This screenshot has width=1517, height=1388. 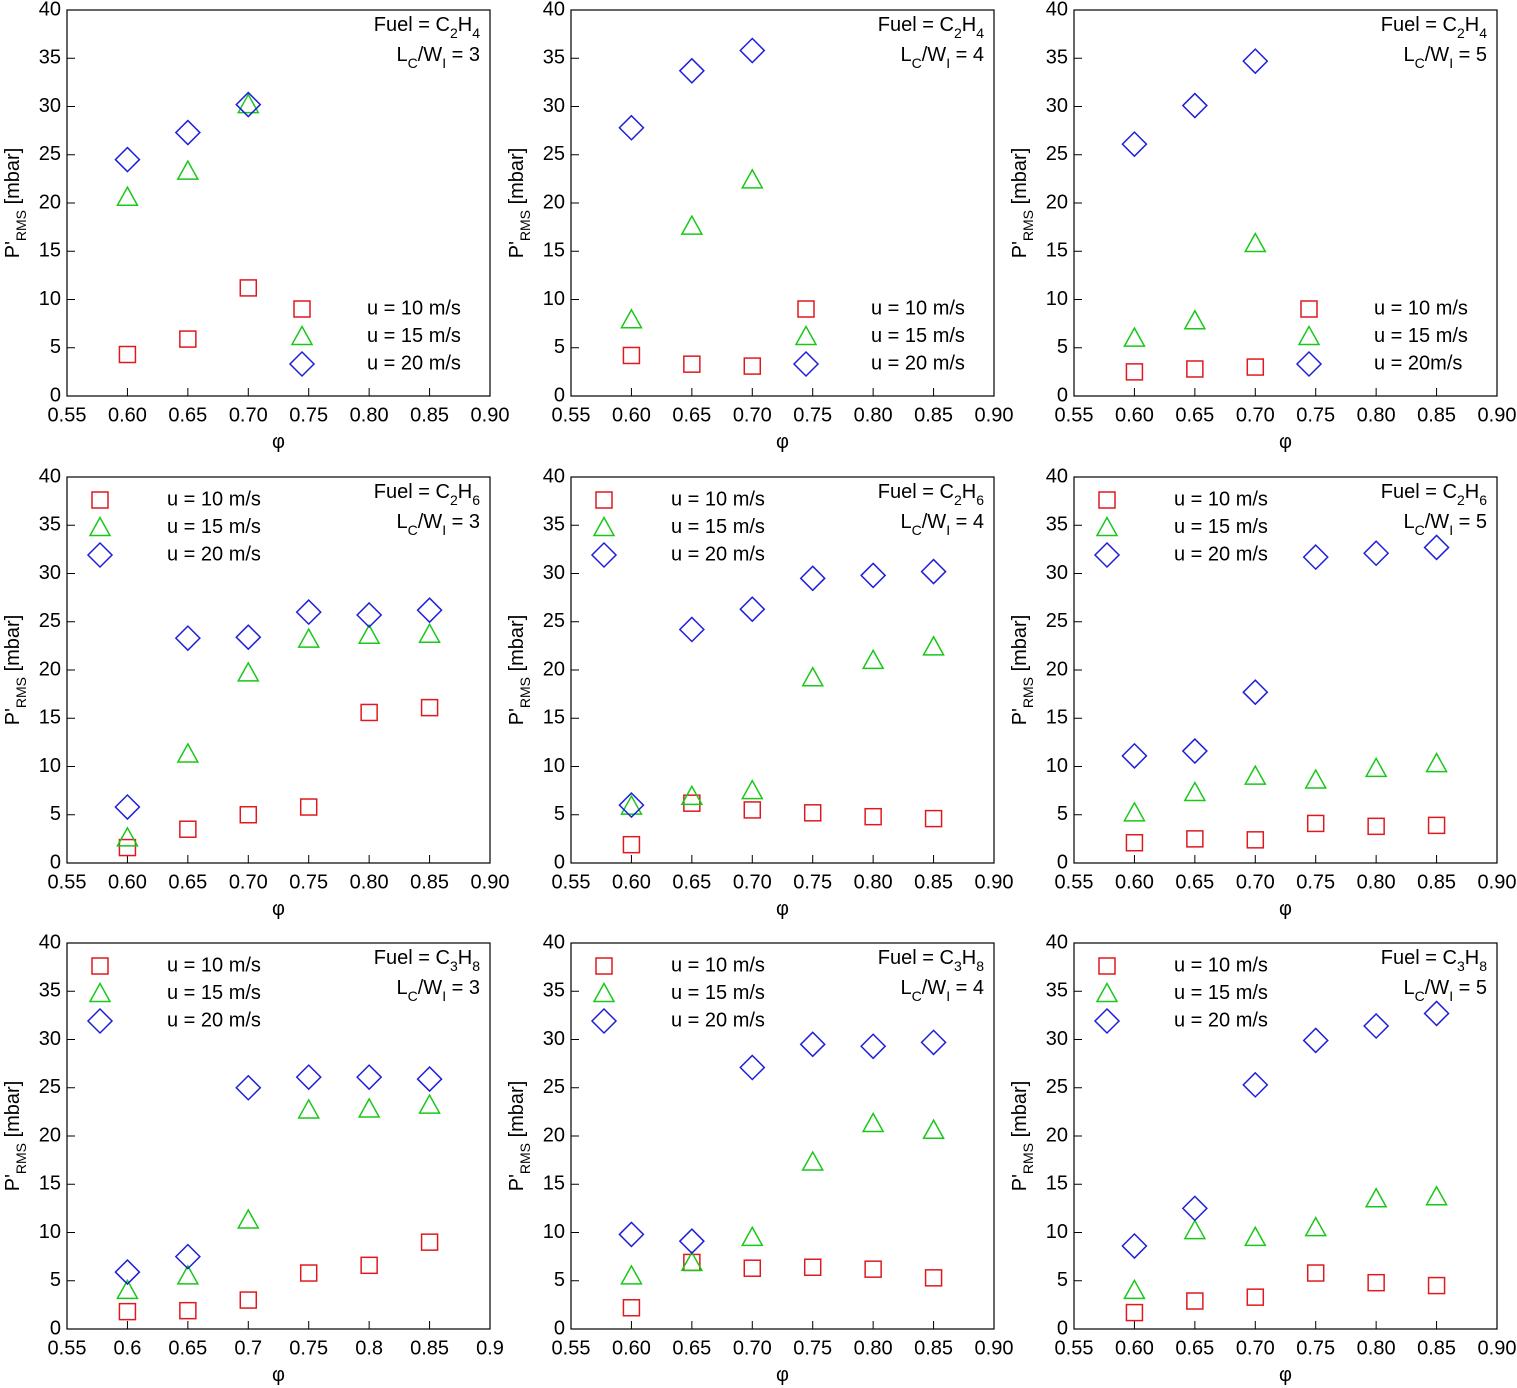 What do you see at coordinates (554, 991) in the screenshot?
I see `y-tick-label: 35` at bounding box center [554, 991].